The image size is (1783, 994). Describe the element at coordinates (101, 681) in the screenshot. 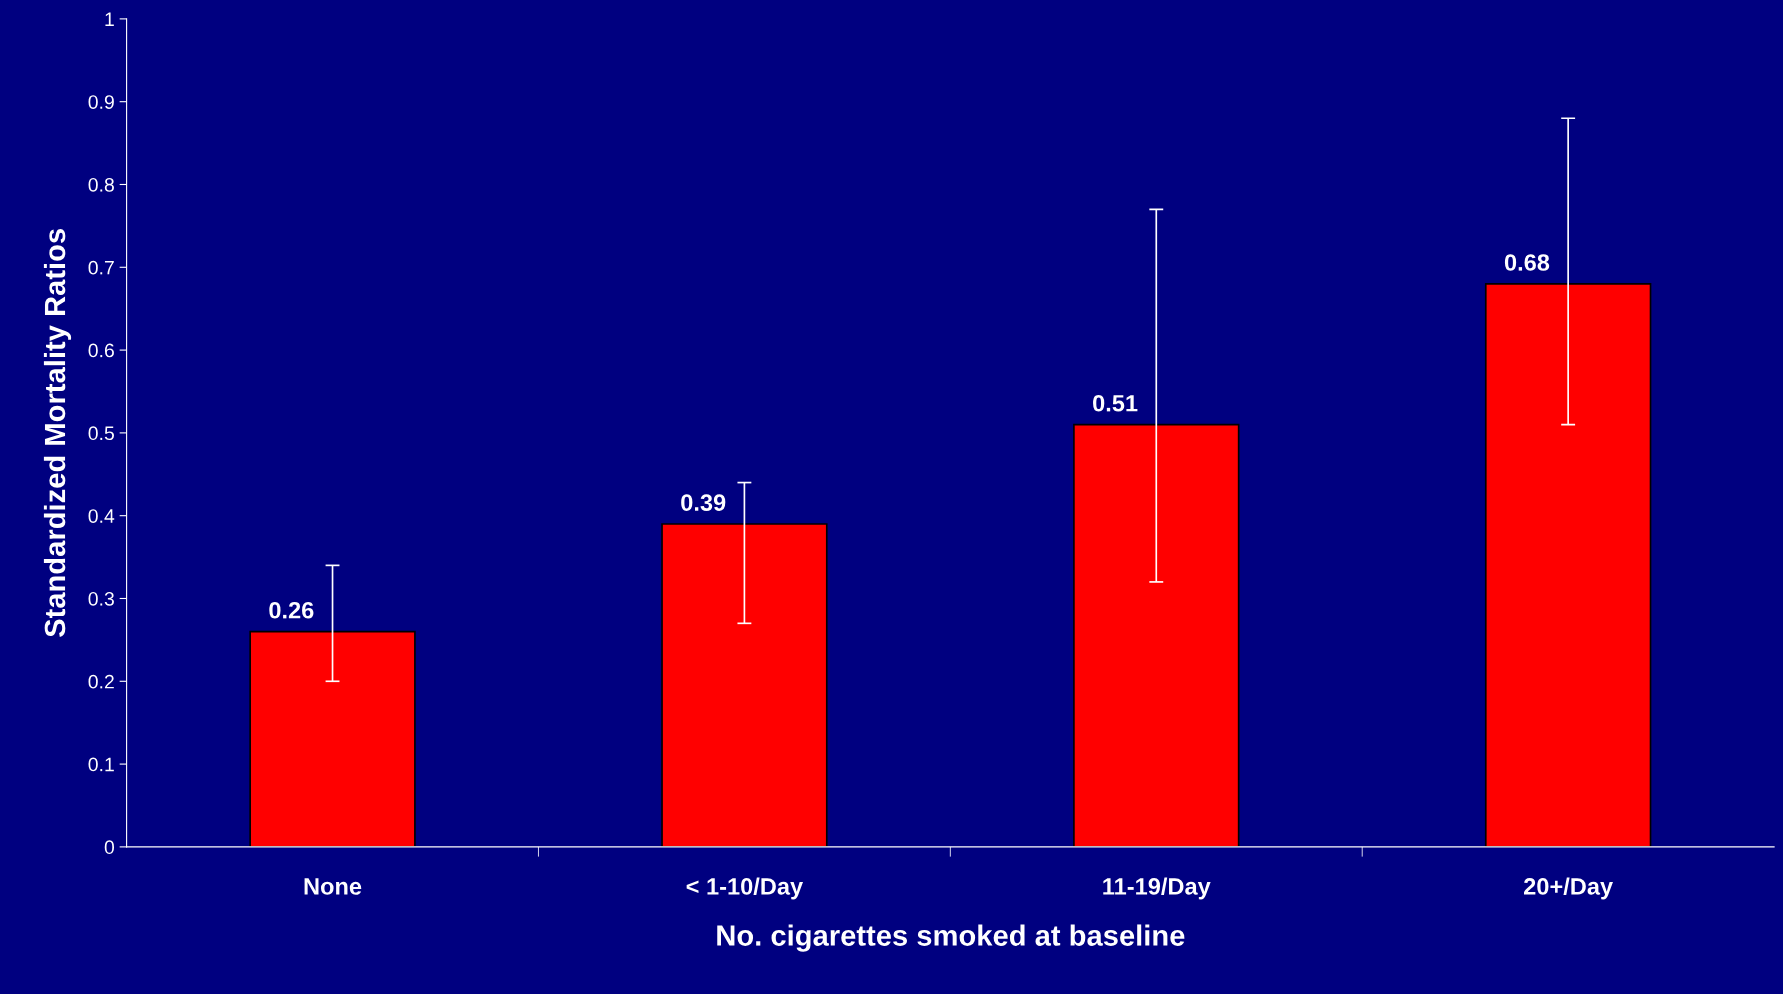

I see `y-tick-label: 0.2` at that location.